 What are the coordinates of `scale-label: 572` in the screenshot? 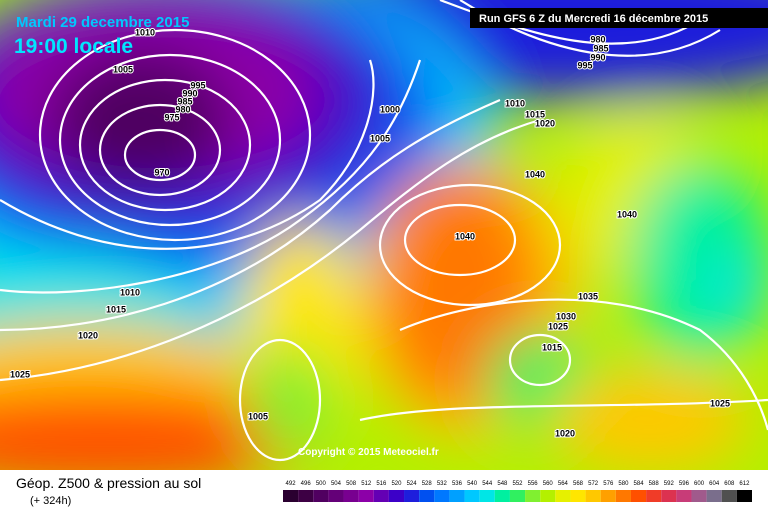 It's located at (593, 484).